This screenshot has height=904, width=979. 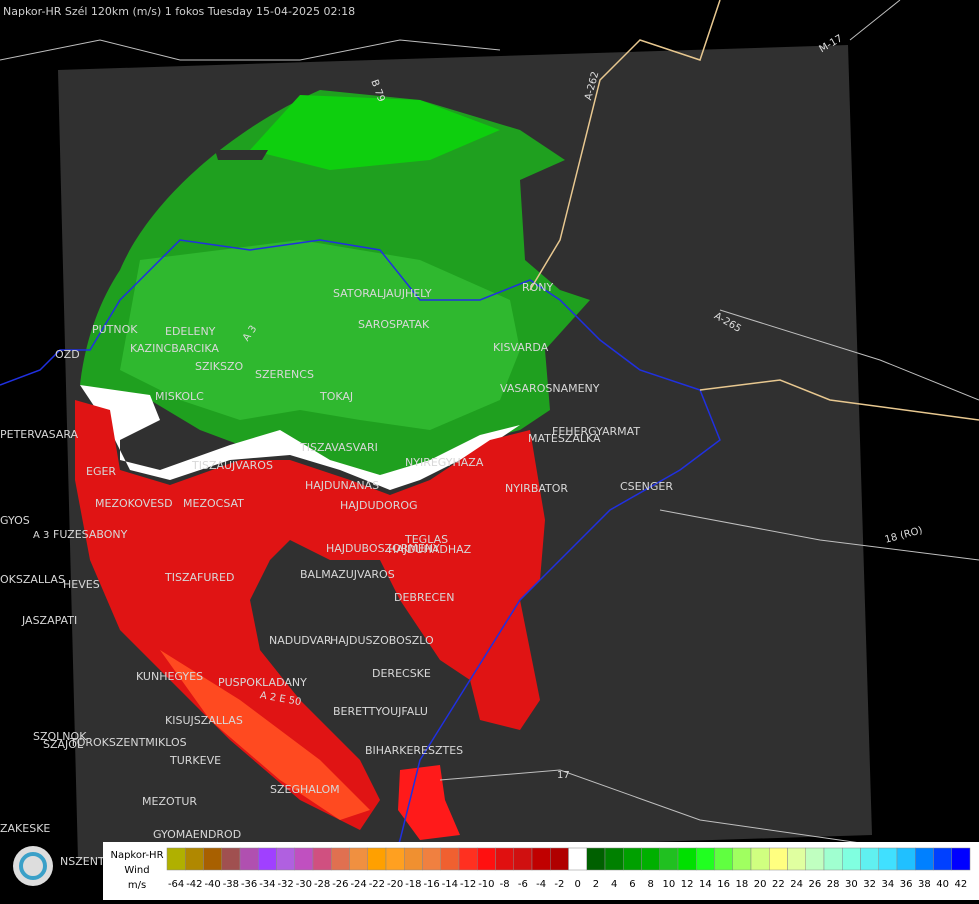 I want to click on legend-tick-label: -2, so click(x=559, y=884).